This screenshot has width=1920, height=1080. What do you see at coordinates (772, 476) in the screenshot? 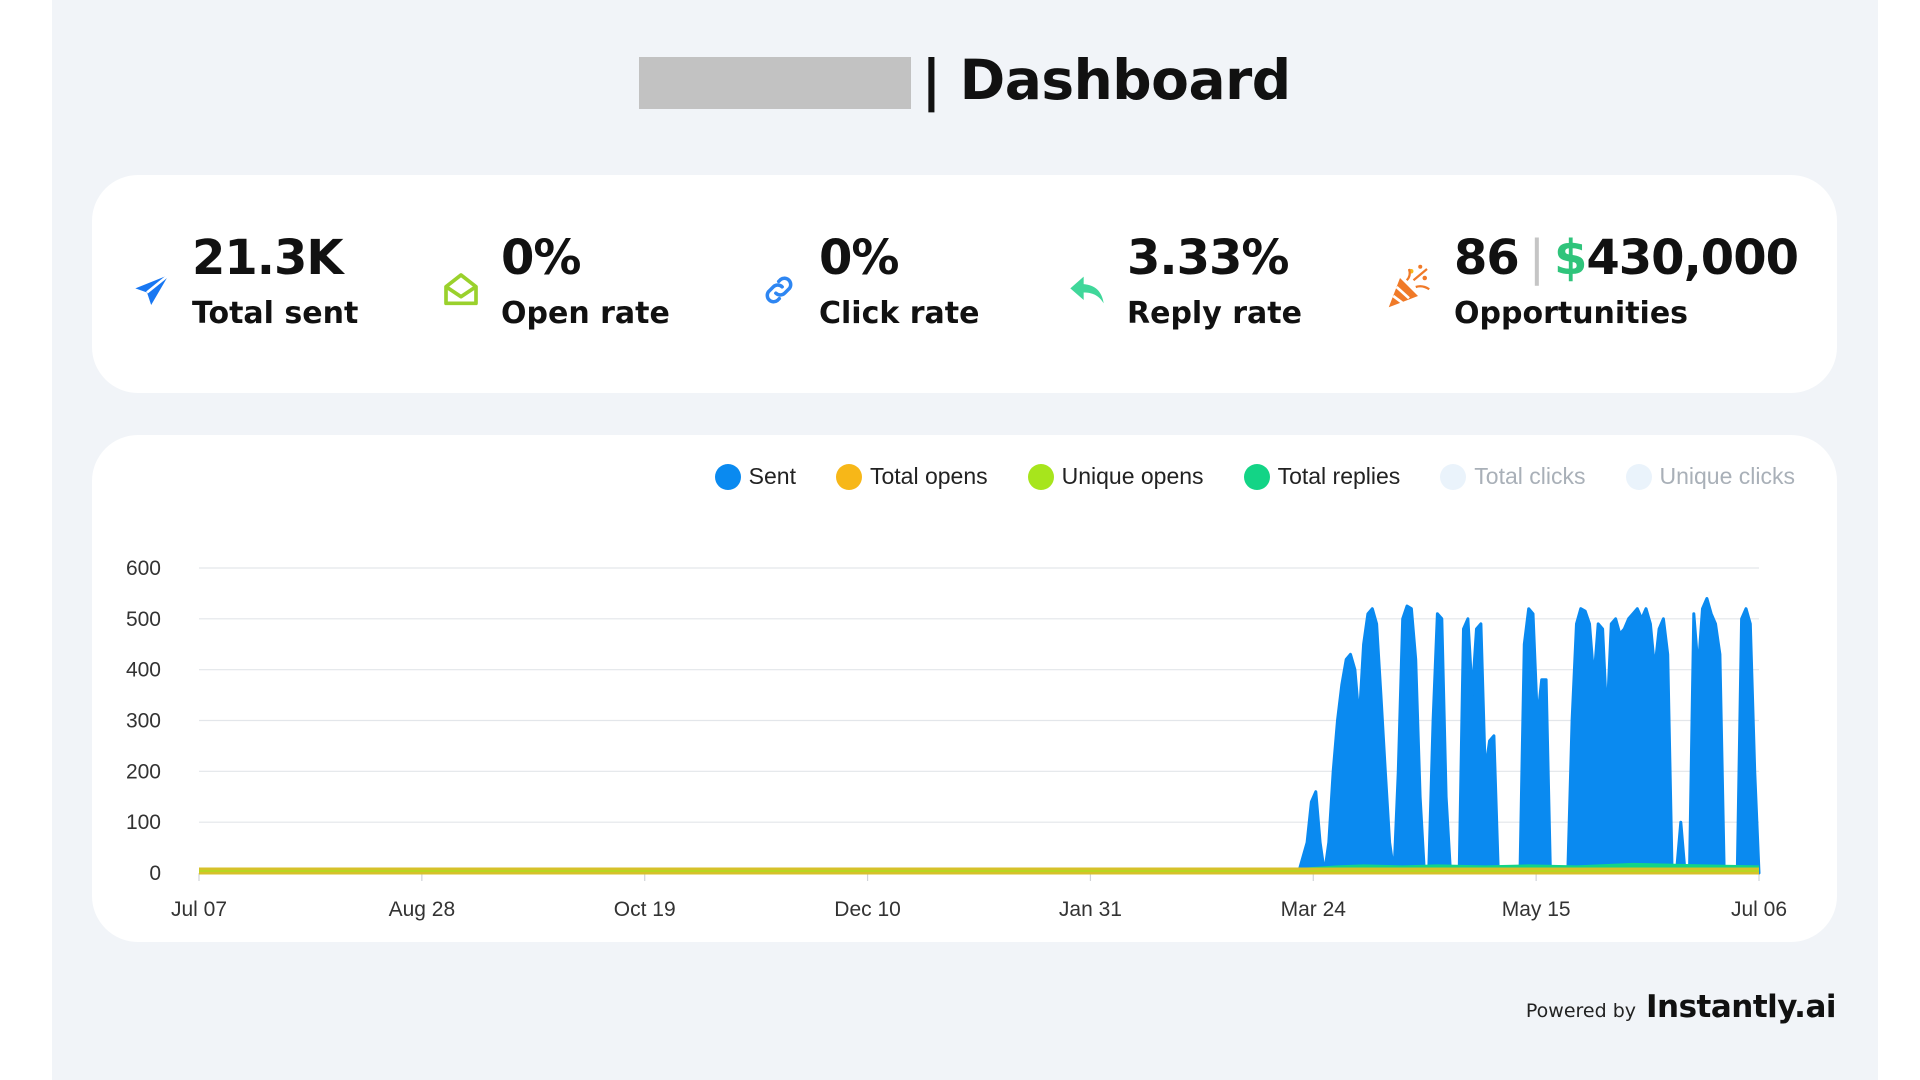
I see `legend-label: Sent` at bounding box center [772, 476].